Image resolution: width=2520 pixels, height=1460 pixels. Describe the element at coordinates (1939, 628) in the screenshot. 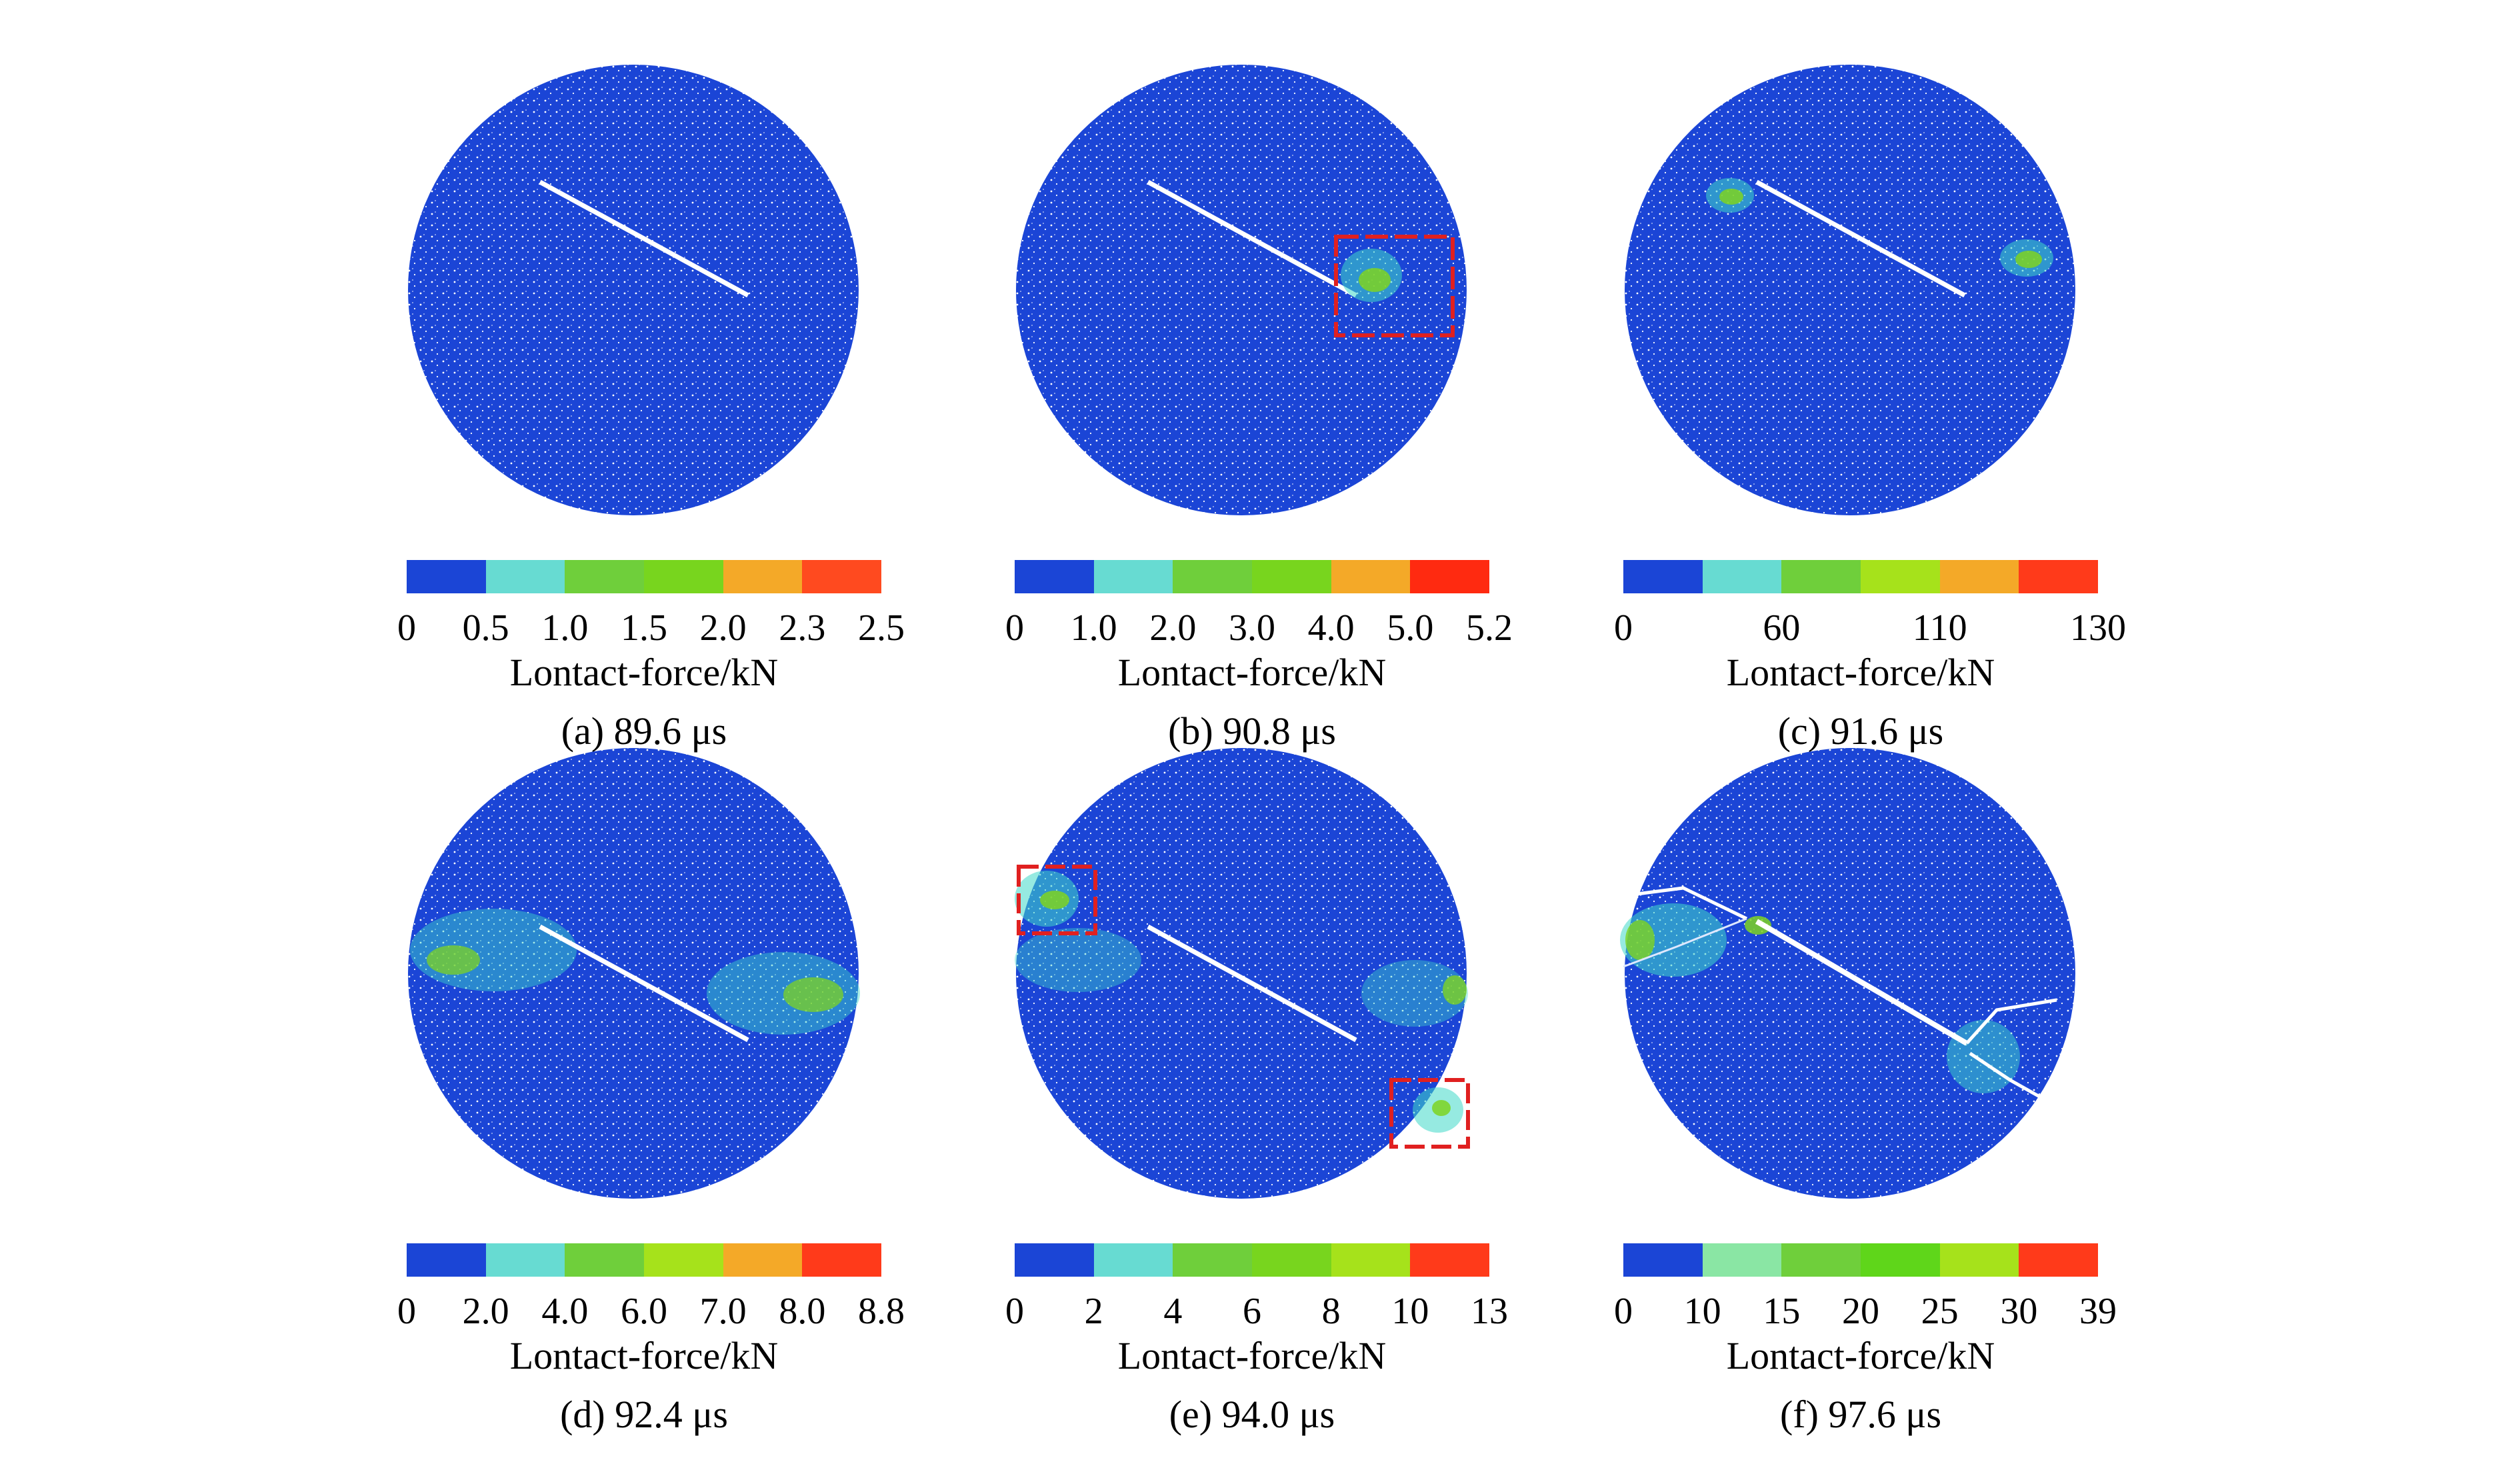

I see `tick-label: 110` at that location.